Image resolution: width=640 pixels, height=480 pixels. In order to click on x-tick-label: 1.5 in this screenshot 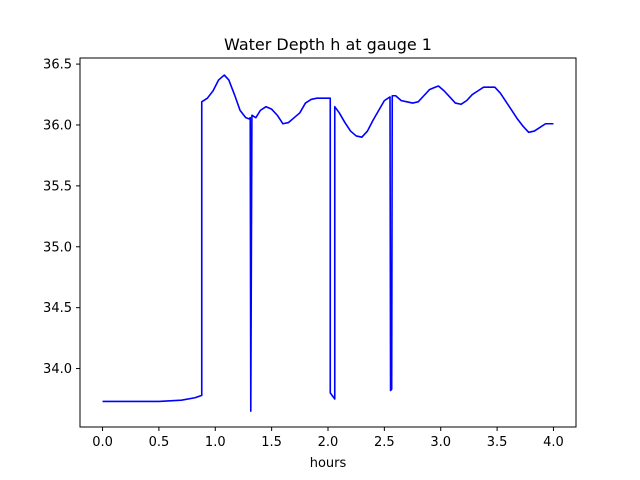, I will do `click(271, 442)`.